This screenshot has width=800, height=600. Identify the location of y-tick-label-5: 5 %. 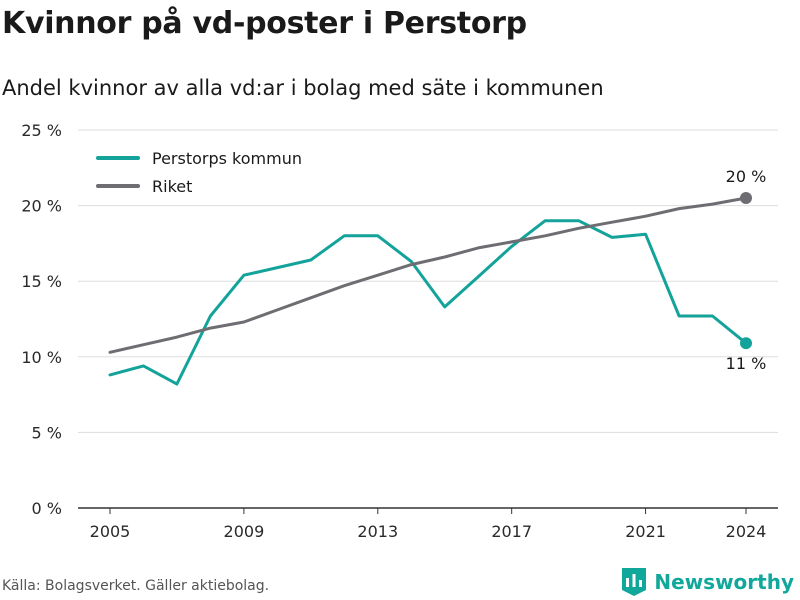
(47, 432).